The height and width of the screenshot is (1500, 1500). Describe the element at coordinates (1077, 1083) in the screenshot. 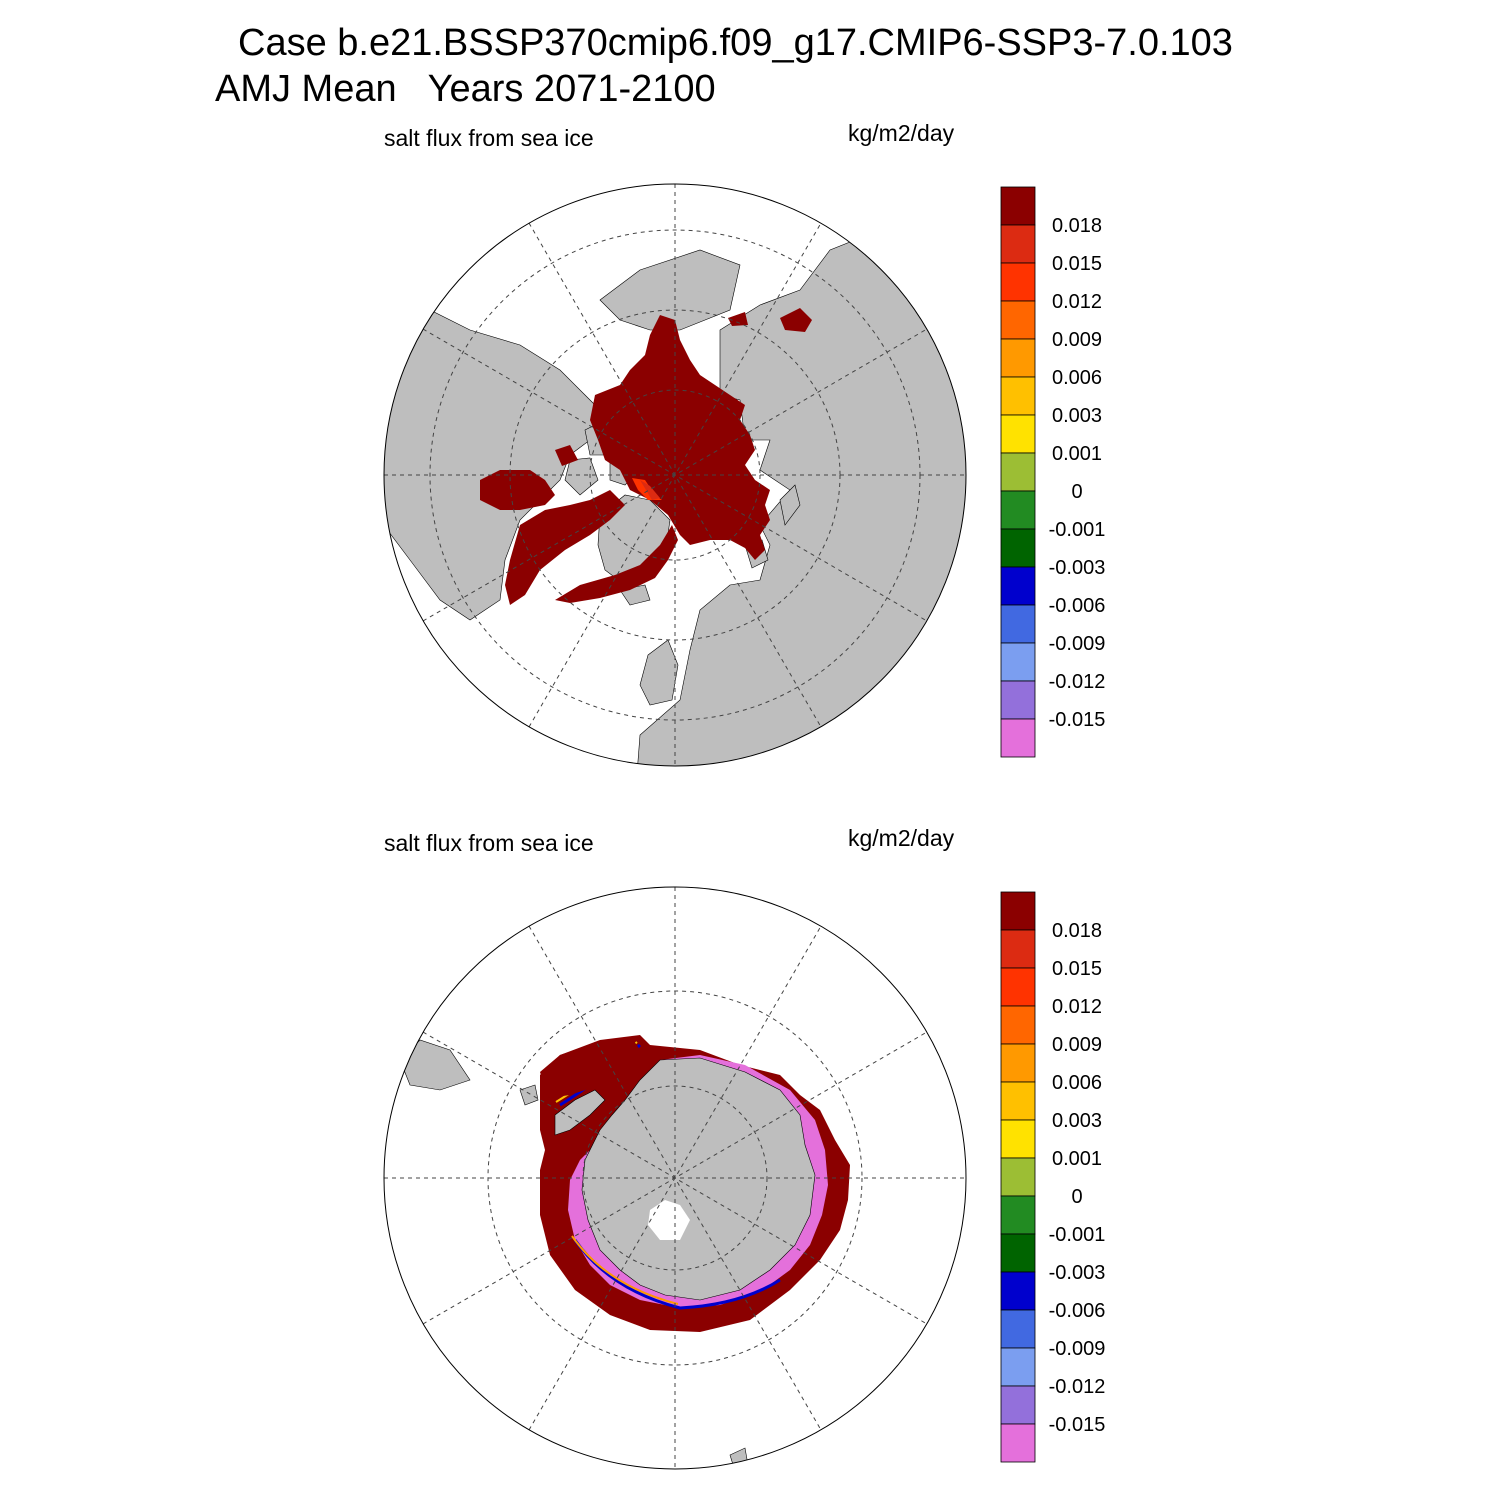

I see `south-colorbar-label: 0.006` at that location.